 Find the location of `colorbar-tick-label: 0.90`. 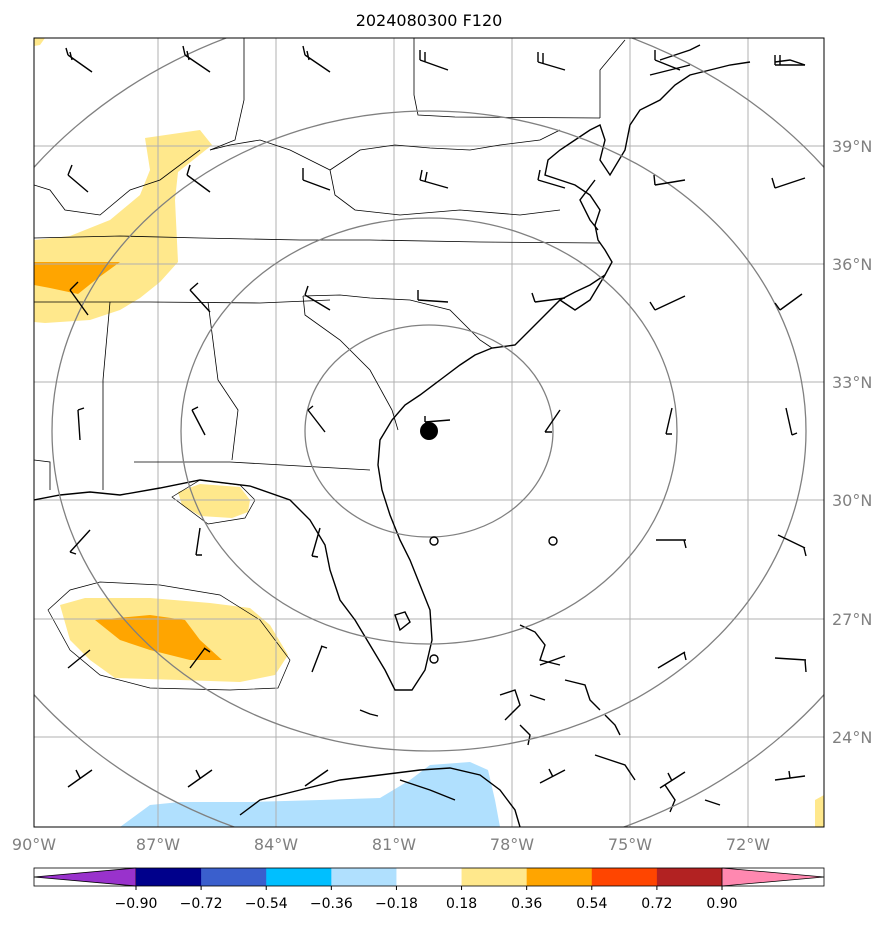

colorbar-tick-label: 0.90 is located at coordinates (721, 904).